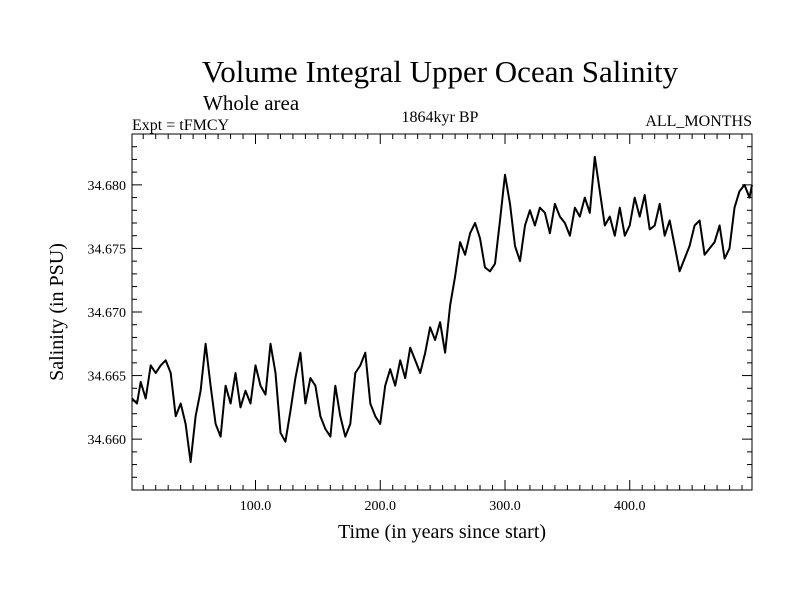 The height and width of the screenshot is (600, 800). I want to click on y-tick-label: 34.670, so click(107, 313).